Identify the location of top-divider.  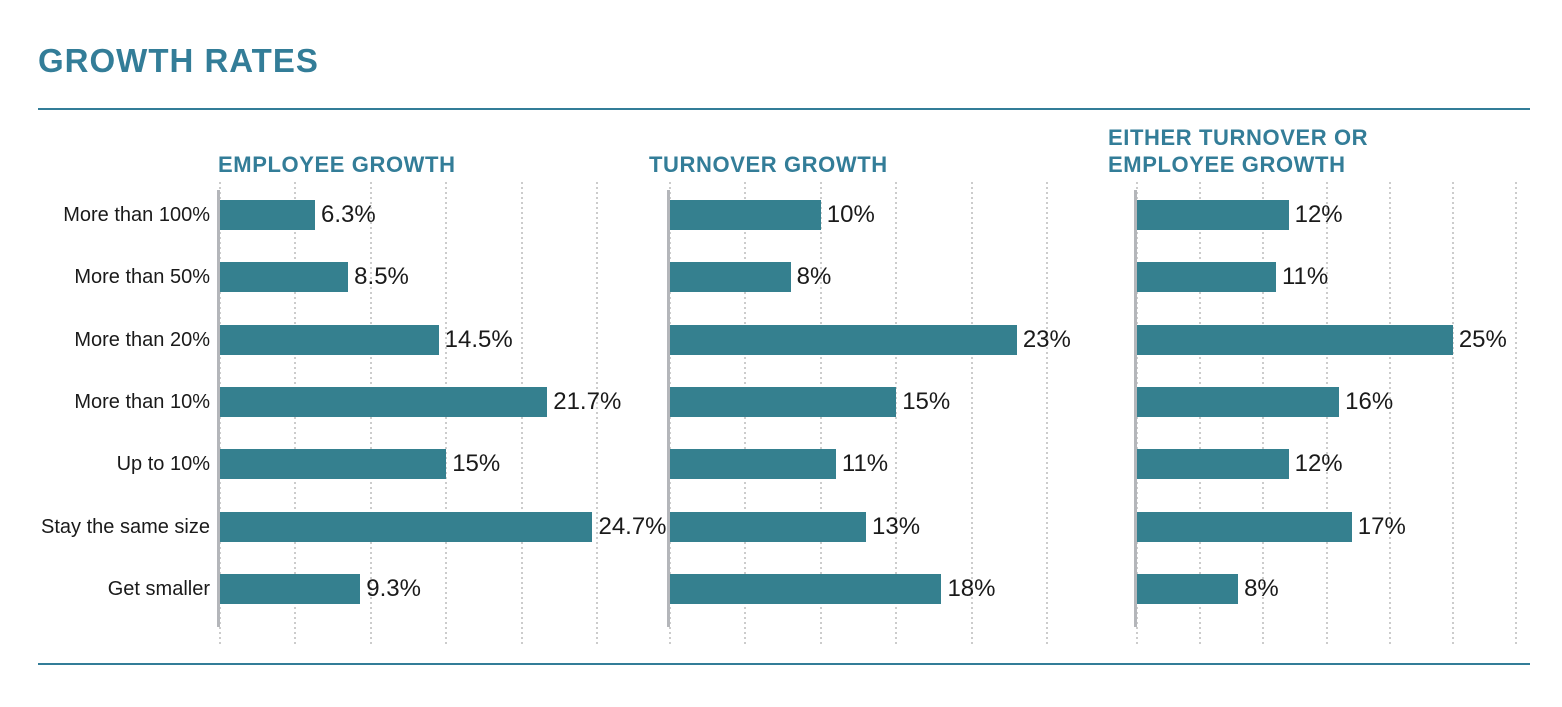
(784, 109).